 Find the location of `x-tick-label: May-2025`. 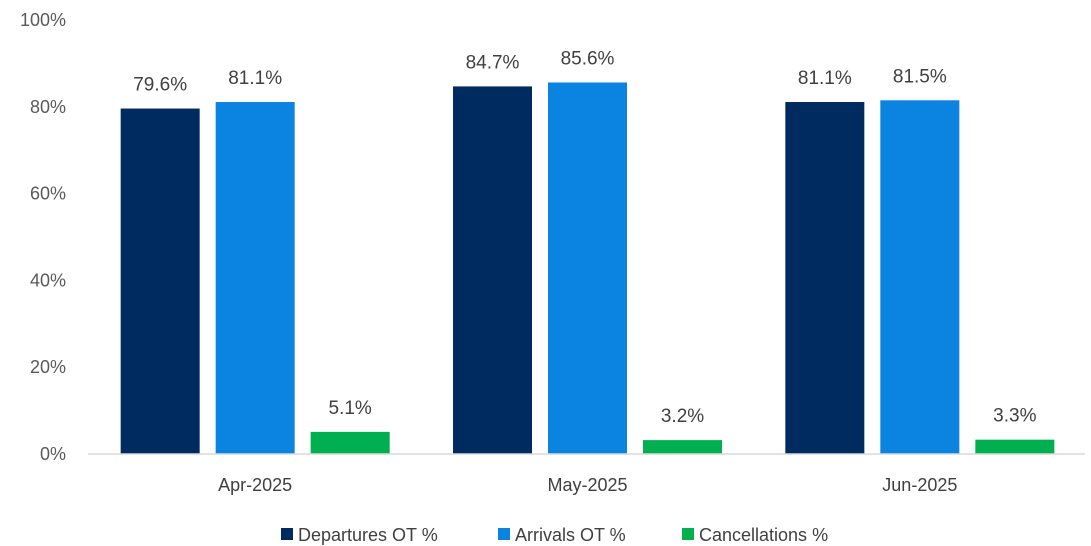

x-tick-label: May-2025 is located at coordinates (587, 485).